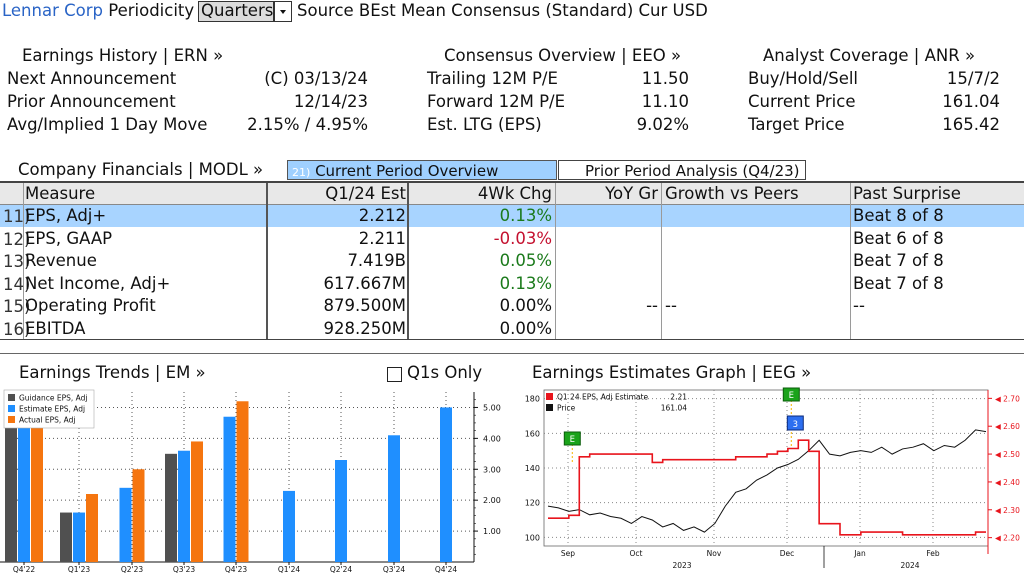 Image resolution: width=1024 pixels, height=574 pixels. What do you see at coordinates (52, 10) in the screenshot?
I see `company-name: Lennar Corp` at bounding box center [52, 10].